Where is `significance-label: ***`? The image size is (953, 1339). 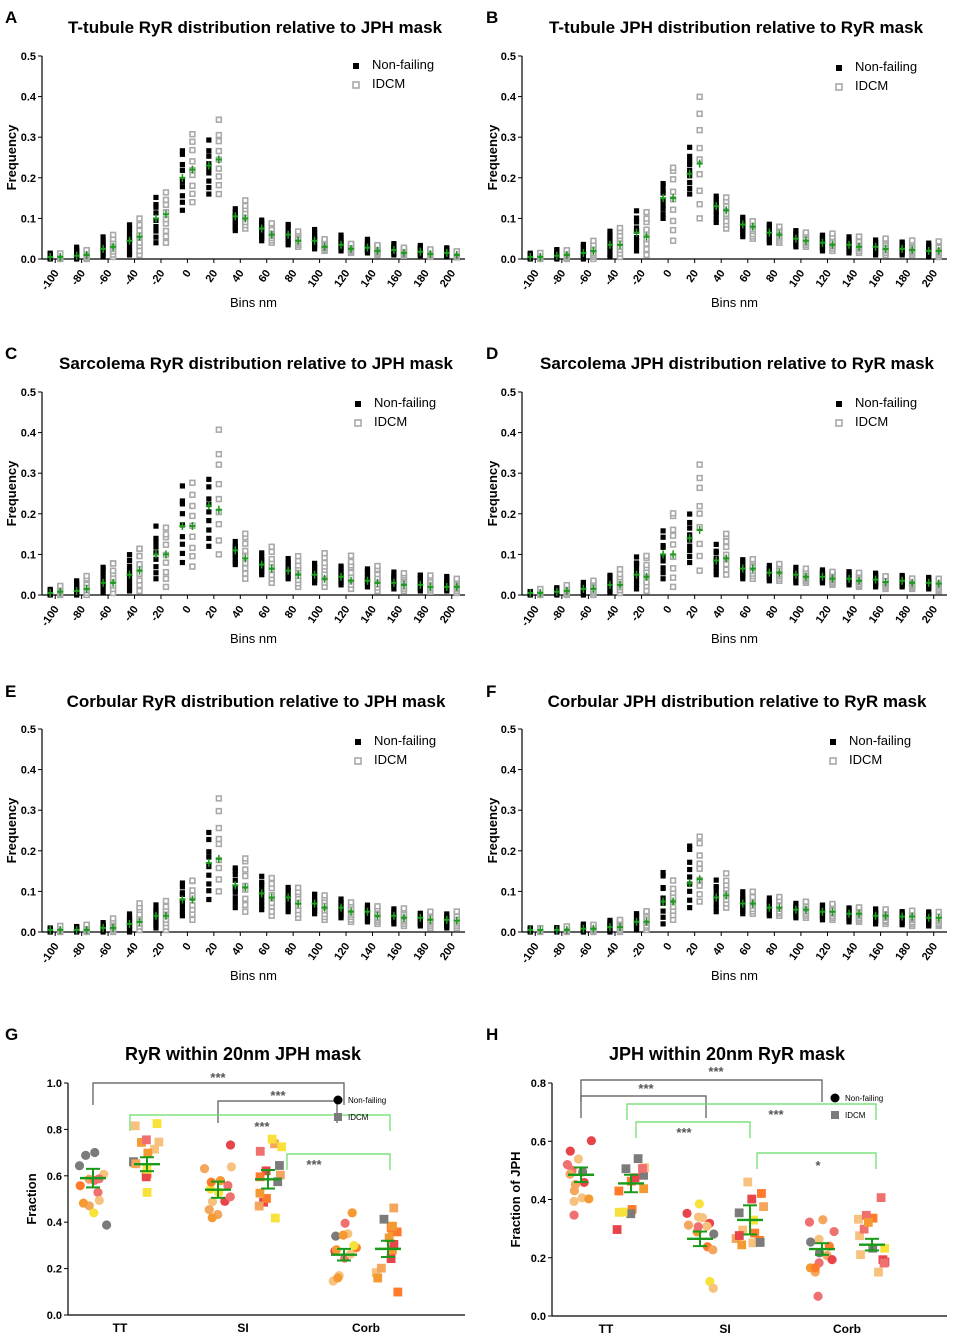
significance-label: *** is located at coordinates (776, 1114).